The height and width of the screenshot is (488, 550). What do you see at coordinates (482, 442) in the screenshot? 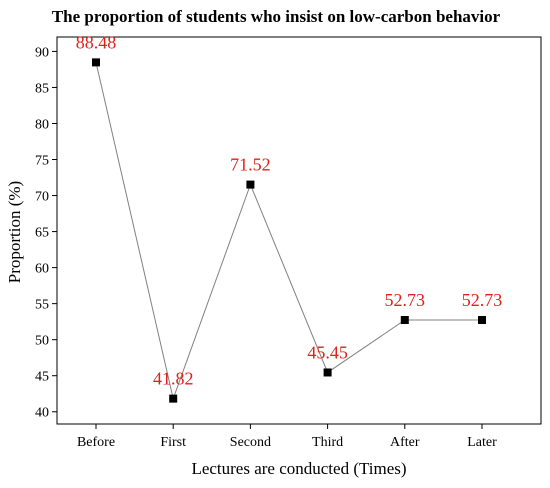
I see `x-tick-label: Later` at bounding box center [482, 442].